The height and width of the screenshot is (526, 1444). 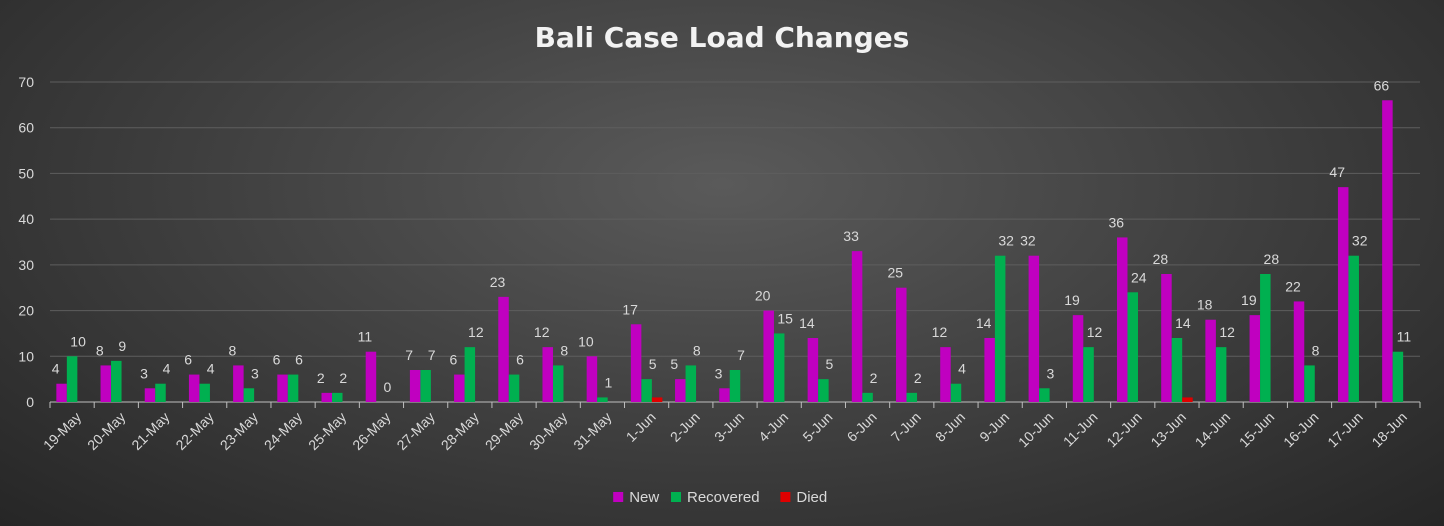 What do you see at coordinates (630, 309) in the screenshot?
I see `data-label-new: 17` at bounding box center [630, 309].